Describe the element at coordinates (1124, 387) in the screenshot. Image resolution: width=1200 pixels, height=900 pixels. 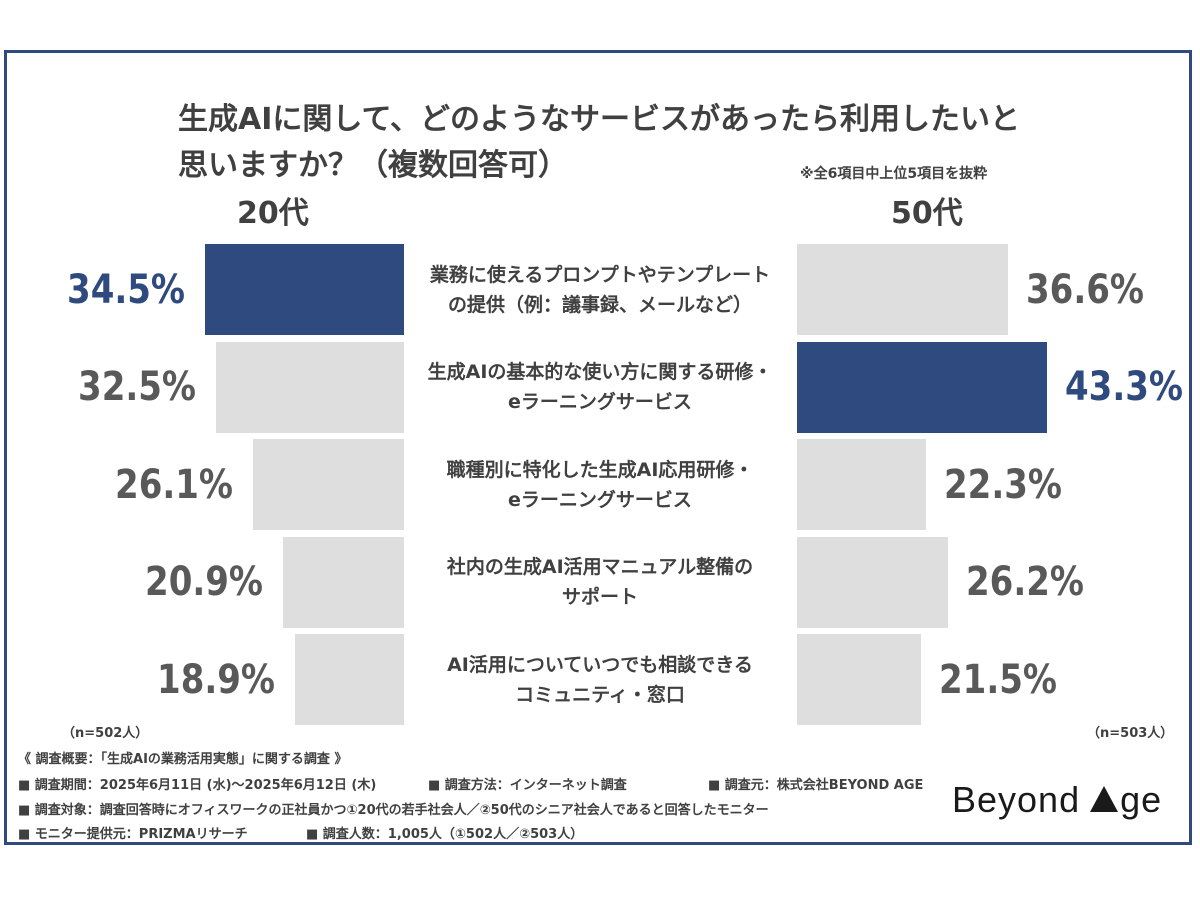
I see `value-label-50s-2: 43.3%` at that location.